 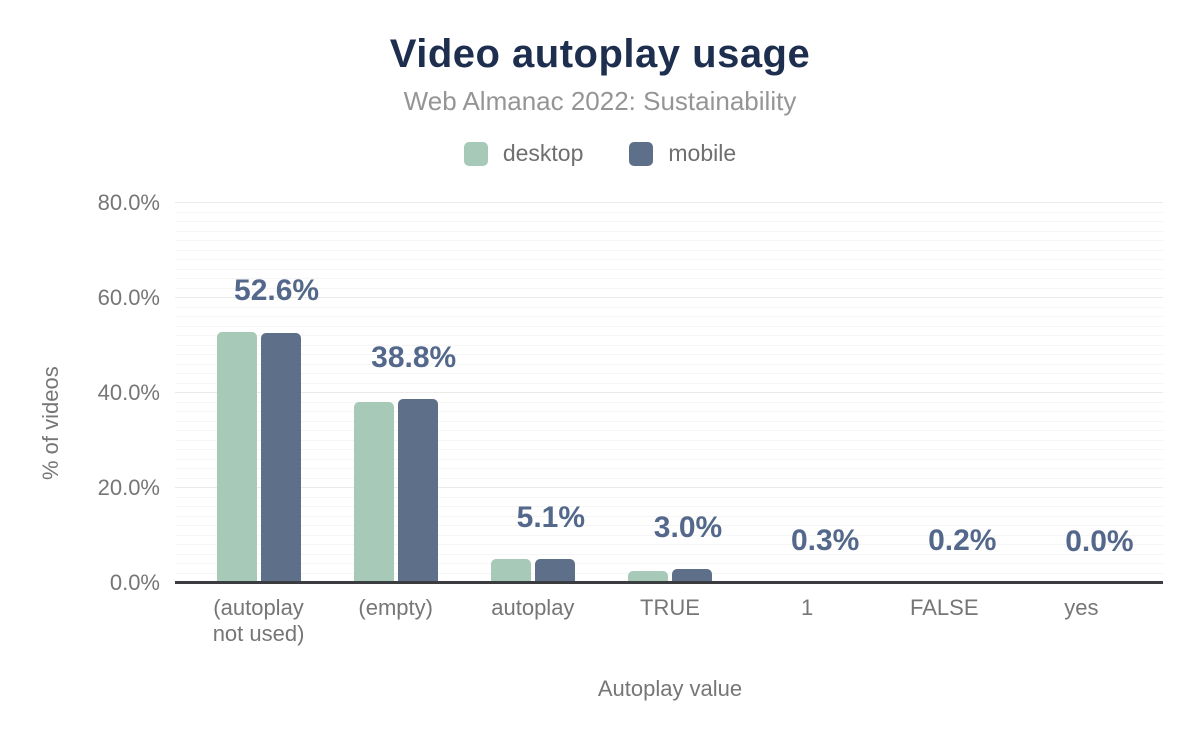 I want to click on data-label: 52.6%, so click(x=277, y=290).